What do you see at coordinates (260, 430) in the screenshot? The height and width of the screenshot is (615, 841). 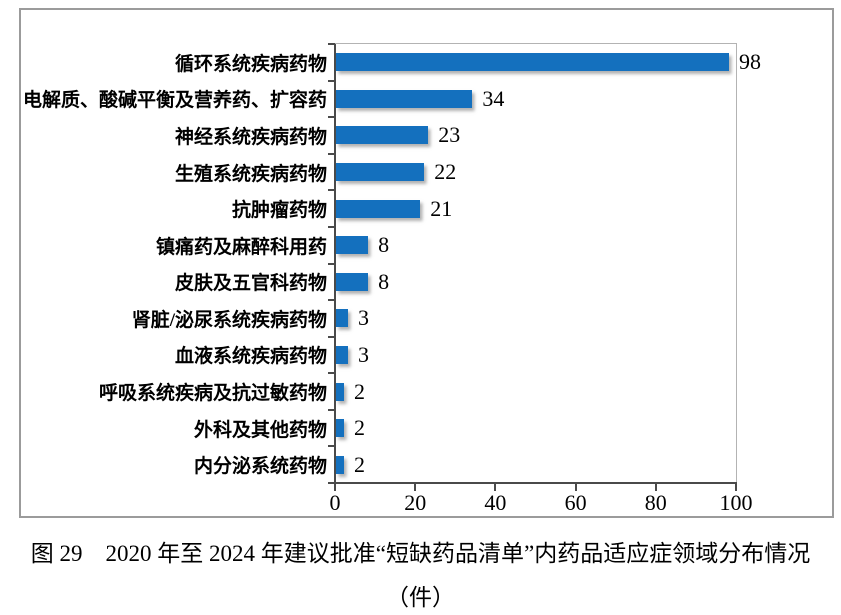 I see `category-label: 外科及其他药物` at bounding box center [260, 430].